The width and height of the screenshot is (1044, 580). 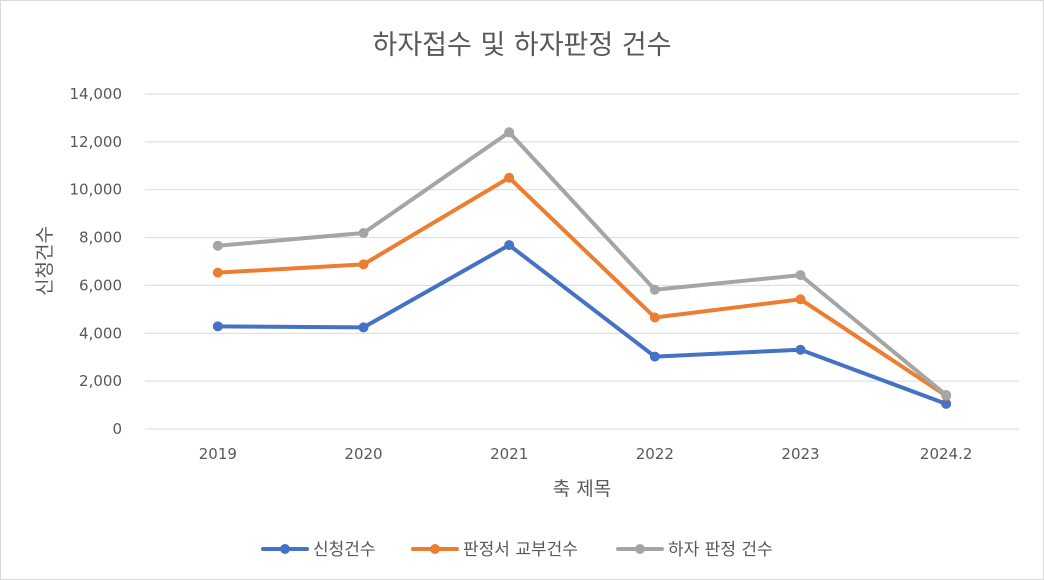 What do you see at coordinates (522, 45) in the screenshot?
I see `chart-title: 하자접수 및 하자판정 건수` at bounding box center [522, 45].